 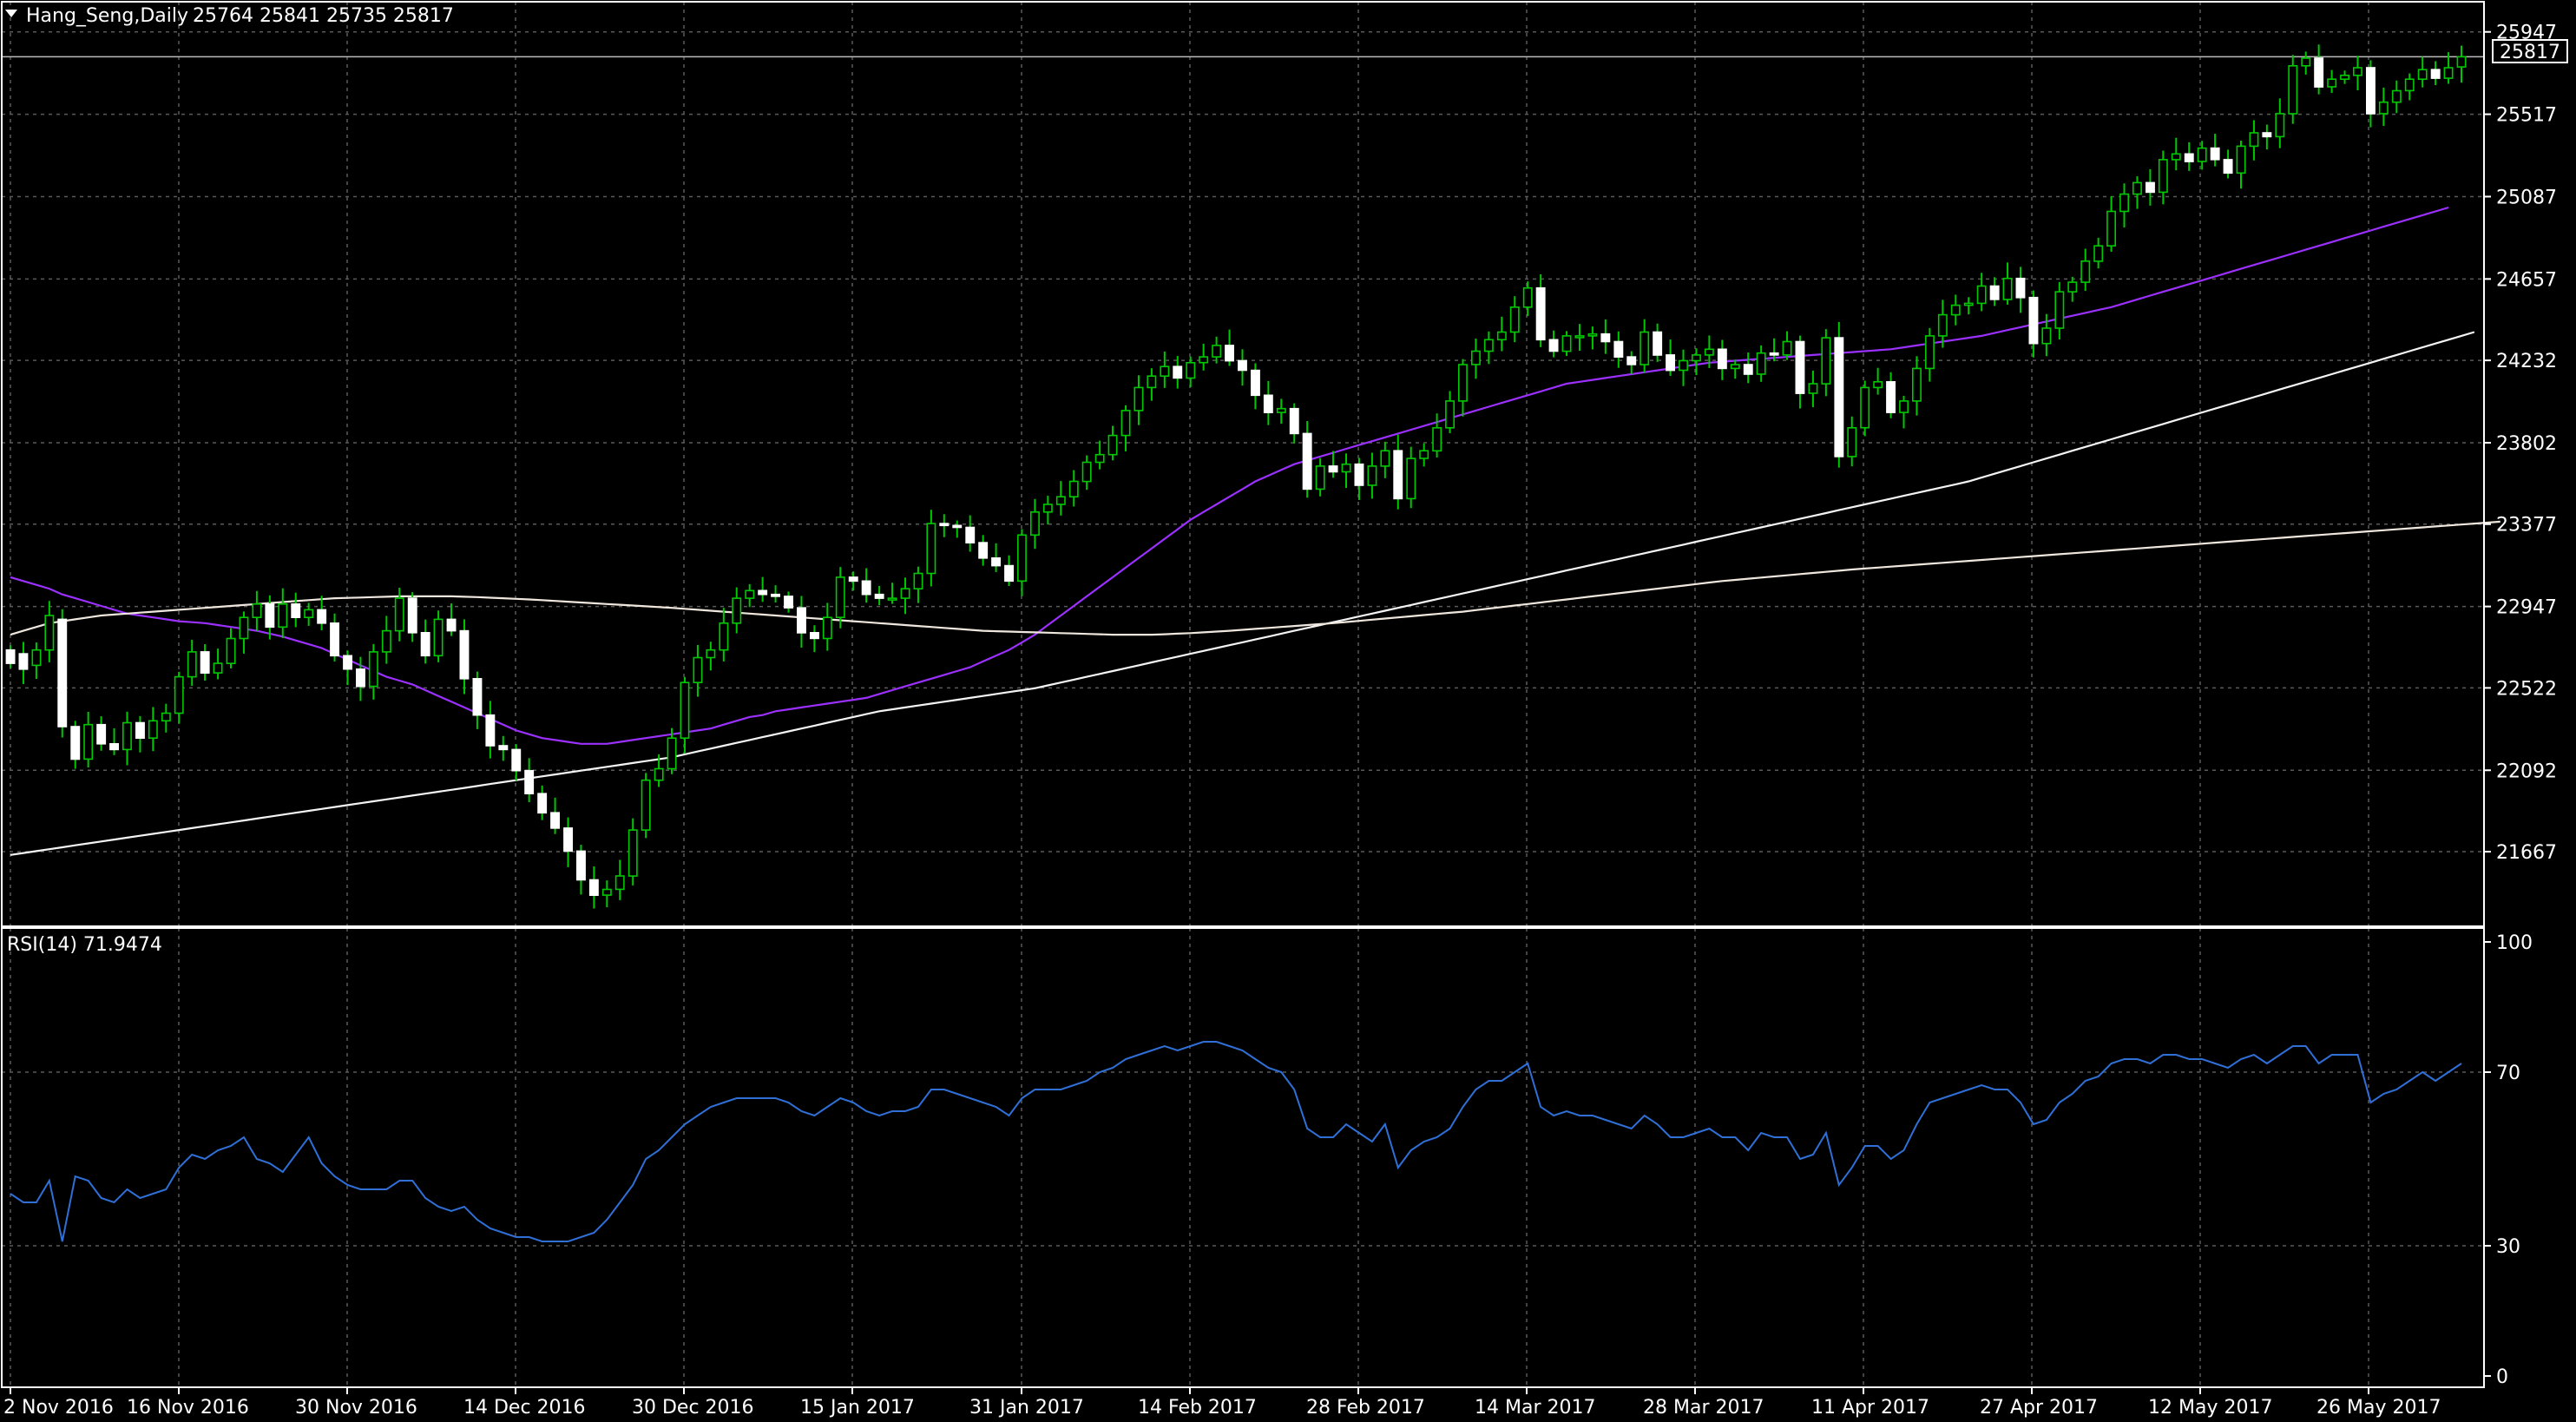 I want to click on price-tick-label: 24657, so click(x=2526, y=280).